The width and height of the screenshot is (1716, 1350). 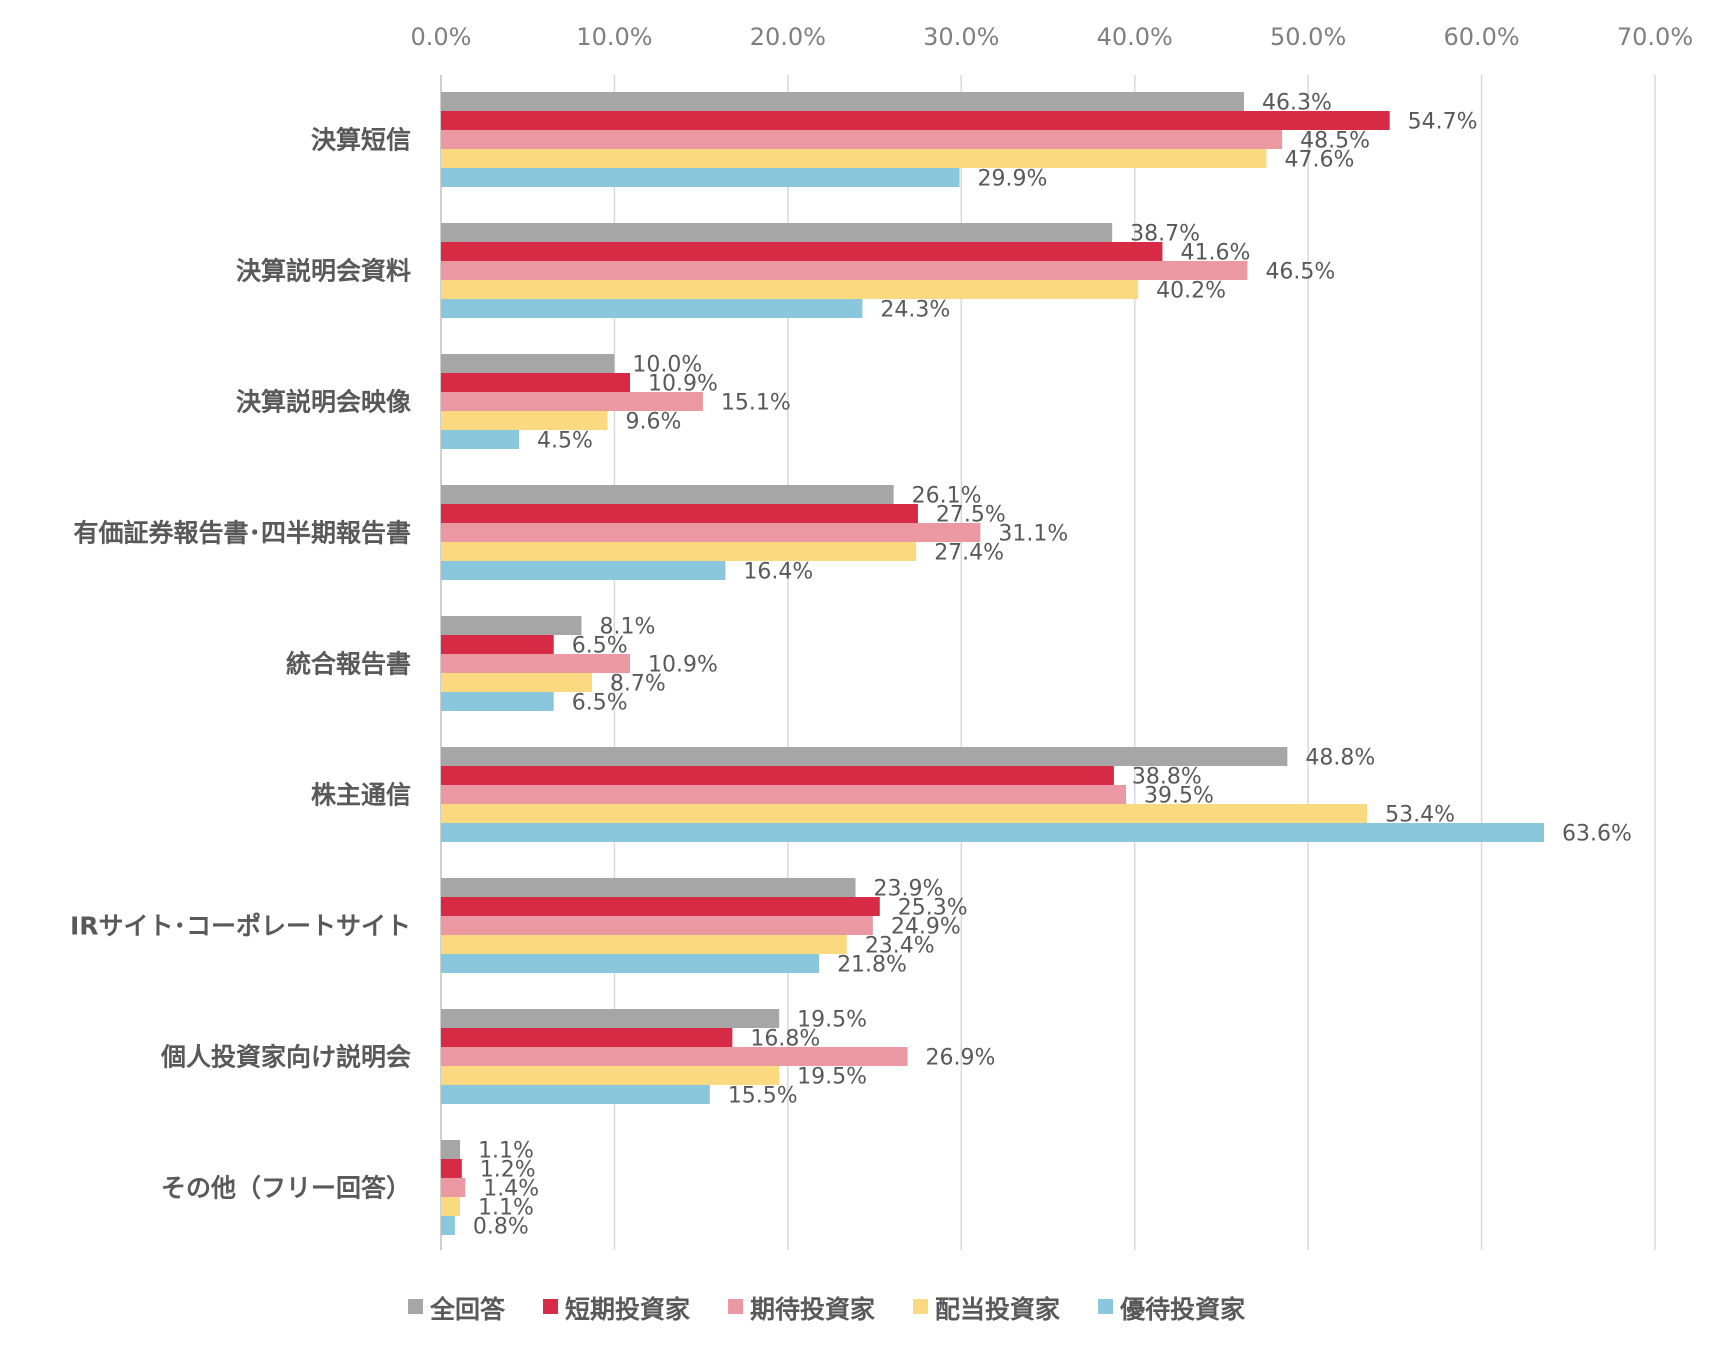 What do you see at coordinates (614, 37) in the screenshot?
I see `x-tick-label: 10.0%` at bounding box center [614, 37].